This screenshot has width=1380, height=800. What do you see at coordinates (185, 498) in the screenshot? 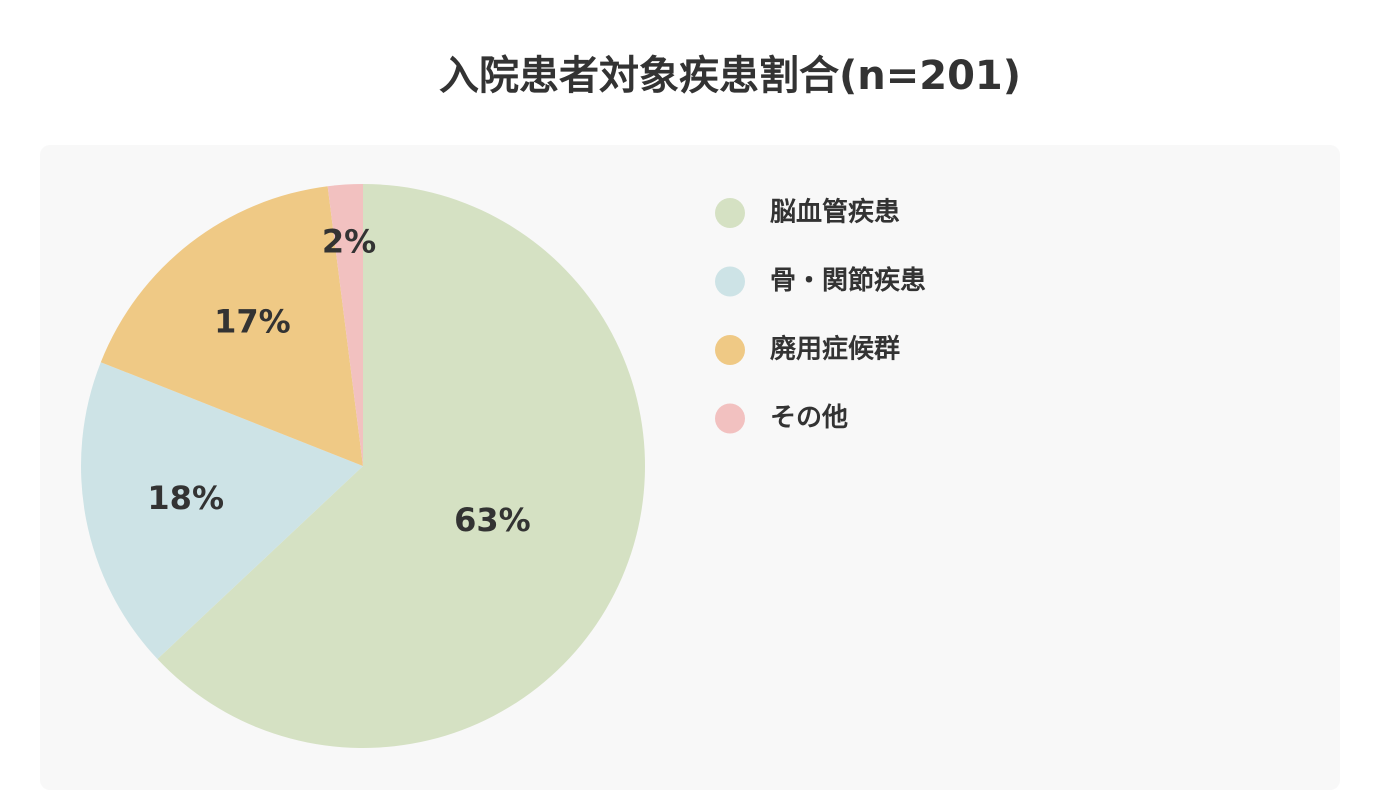
I see `data-label: 18%` at bounding box center [185, 498].